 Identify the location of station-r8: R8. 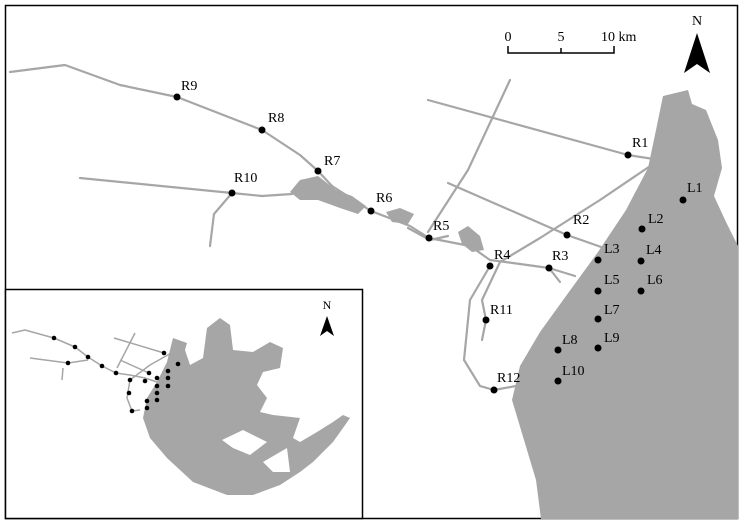
(271, 122).